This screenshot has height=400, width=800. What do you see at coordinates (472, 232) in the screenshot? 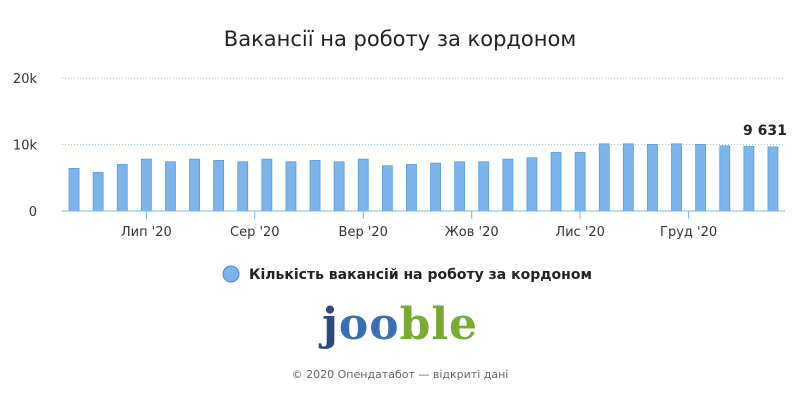
I see `x-tick-label: Жов '20` at bounding box center [472, 232].